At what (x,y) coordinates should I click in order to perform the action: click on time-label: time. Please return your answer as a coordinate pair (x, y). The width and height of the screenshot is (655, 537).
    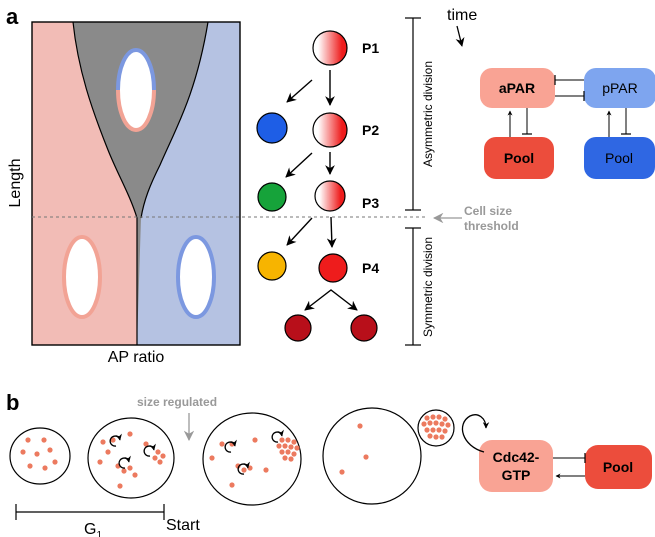
    Looking at the image, I should click on (462, 15).